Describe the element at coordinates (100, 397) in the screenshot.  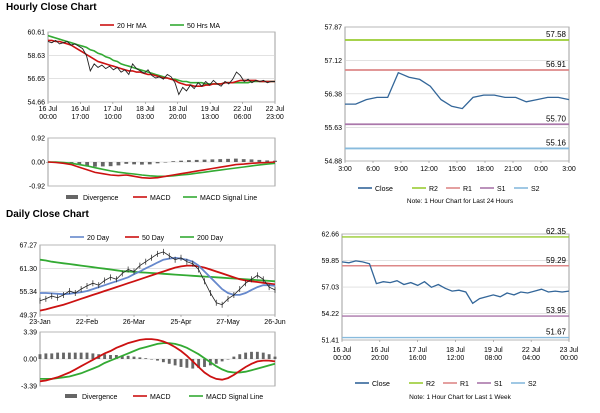
I see `daily-macd-legend-label-0: Divergence` at that location.